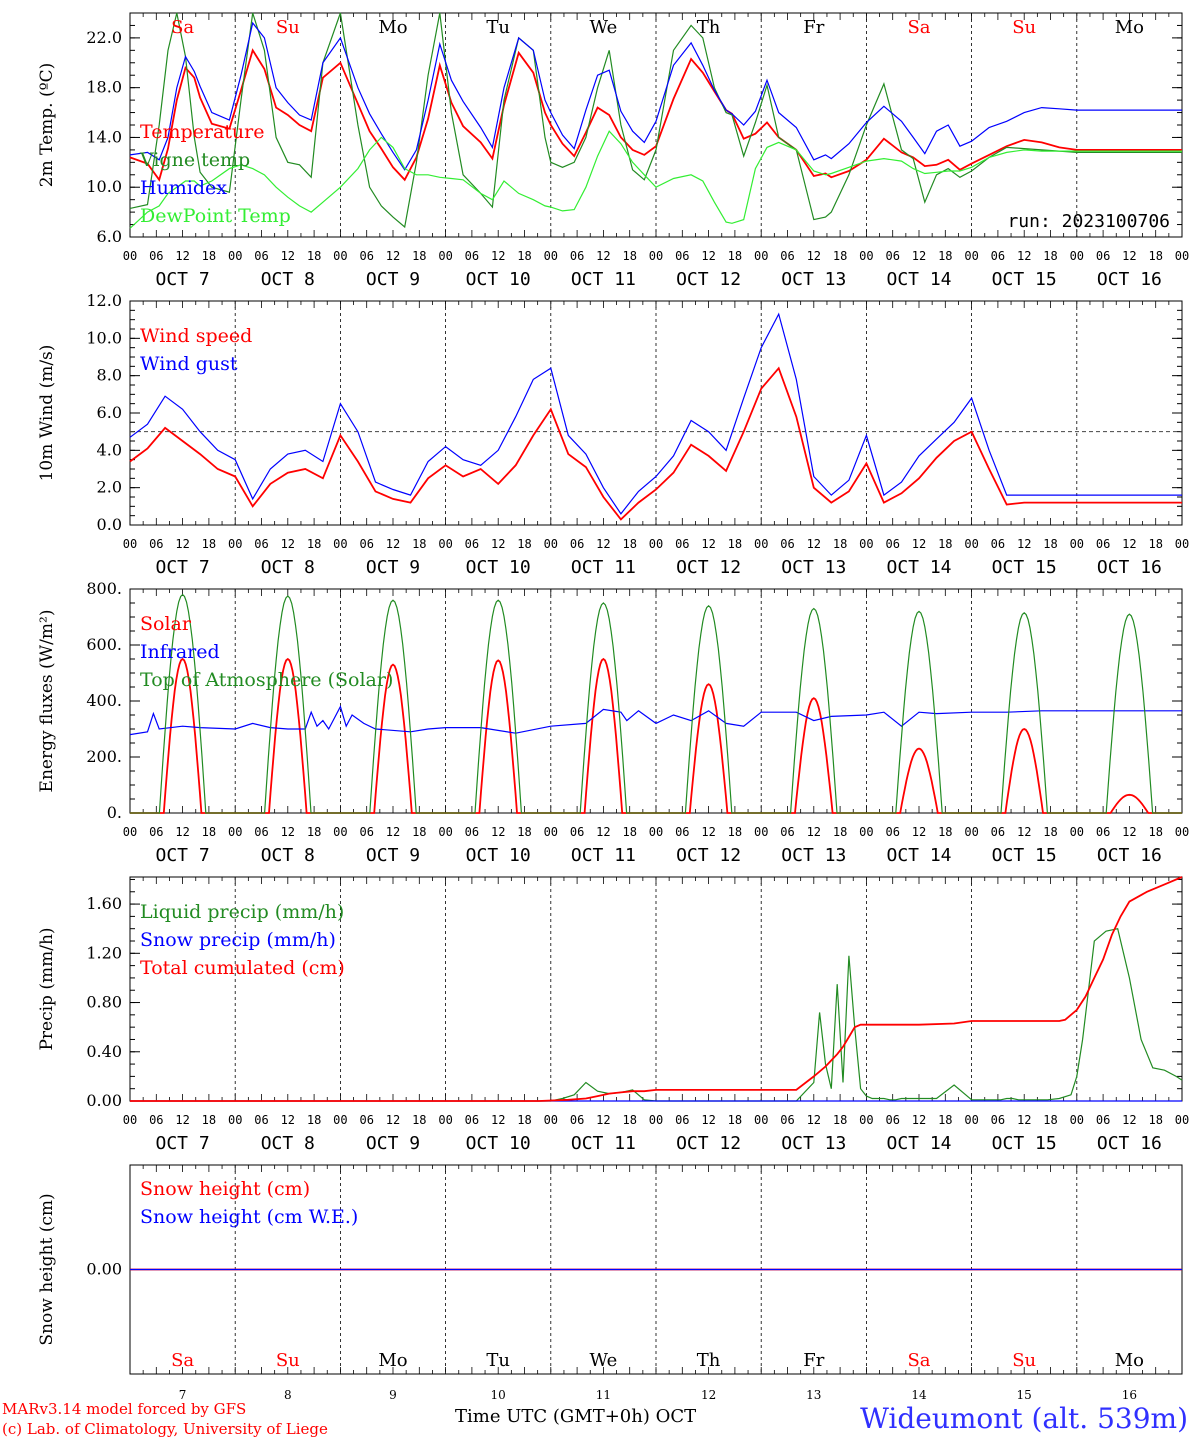 The height and width of the screenshot is (1440, 1194). Describe the element at coordinates (393, 1395) in the screenshot. I see `day-number-label: 9` at that location.